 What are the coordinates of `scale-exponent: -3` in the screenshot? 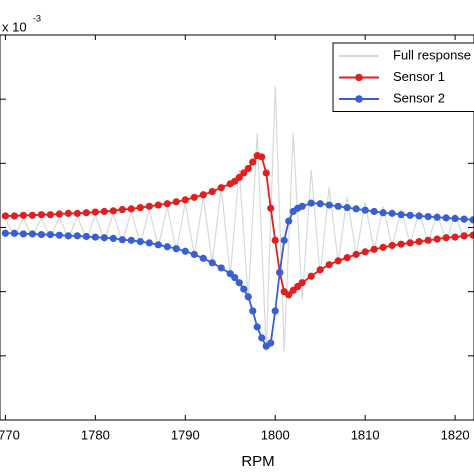 It's located at (37, 18).